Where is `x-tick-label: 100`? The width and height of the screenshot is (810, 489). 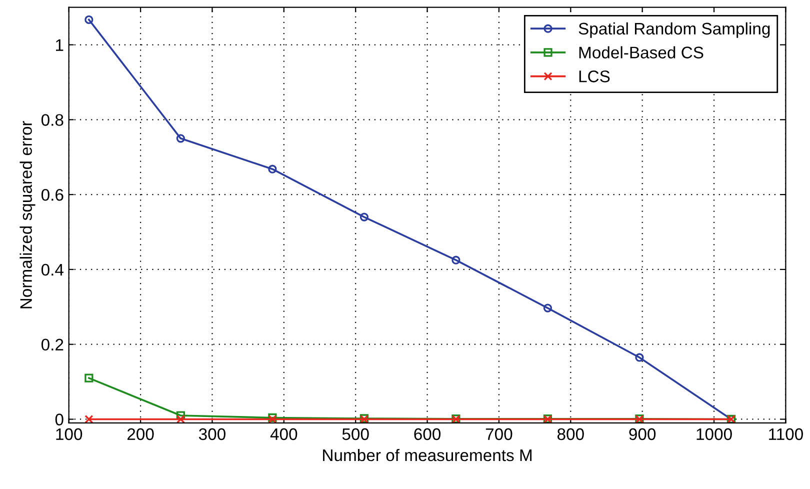
x-tick-label: 100 is located at coordinates (69, 434).